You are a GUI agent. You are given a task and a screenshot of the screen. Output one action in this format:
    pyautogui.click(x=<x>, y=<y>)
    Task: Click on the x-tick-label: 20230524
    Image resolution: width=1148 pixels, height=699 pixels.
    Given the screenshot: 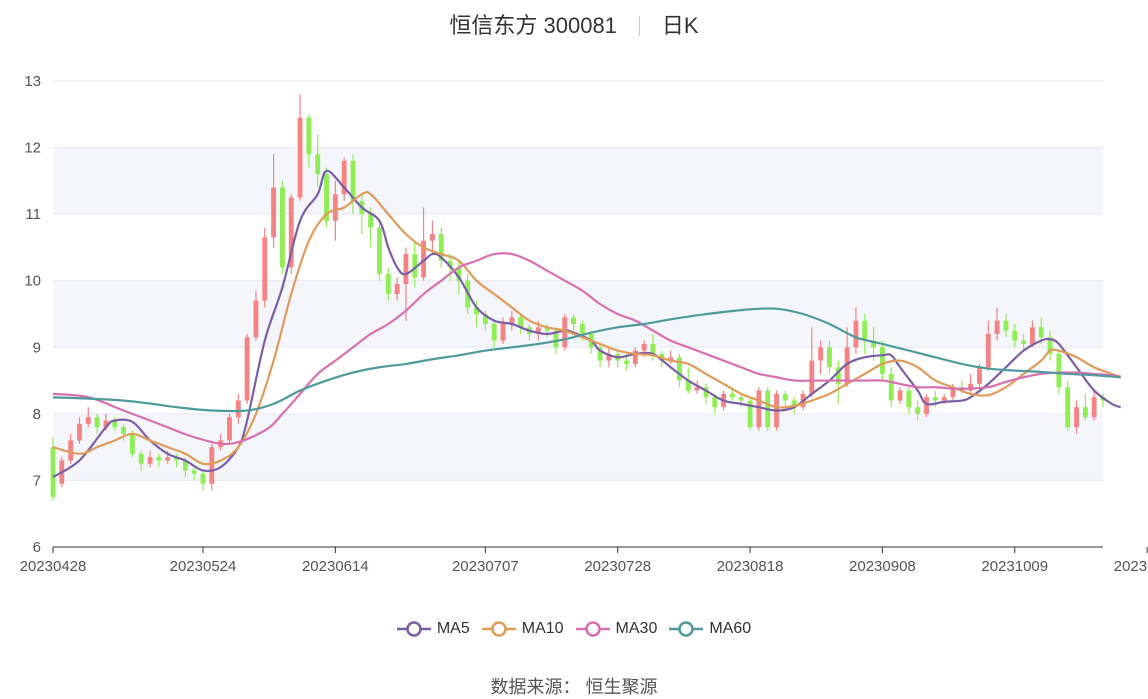 What is the action you would take?
    pyautogui.click(x=203, y=566)
    